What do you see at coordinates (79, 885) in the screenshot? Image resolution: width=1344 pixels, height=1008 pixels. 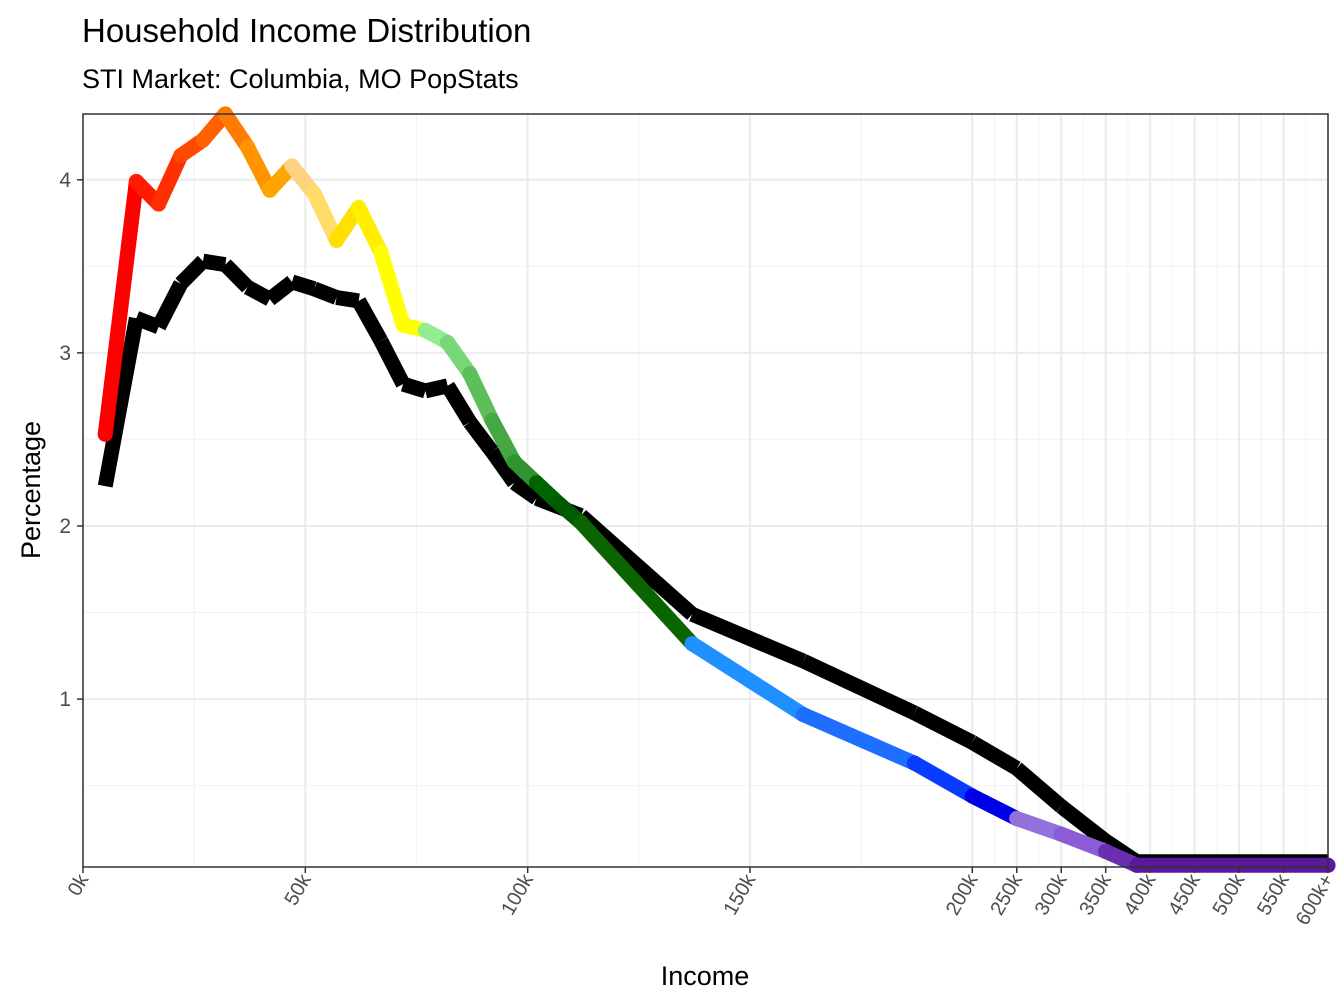 I see `x-tick-label: 0k` at bounding box center [79, 885].